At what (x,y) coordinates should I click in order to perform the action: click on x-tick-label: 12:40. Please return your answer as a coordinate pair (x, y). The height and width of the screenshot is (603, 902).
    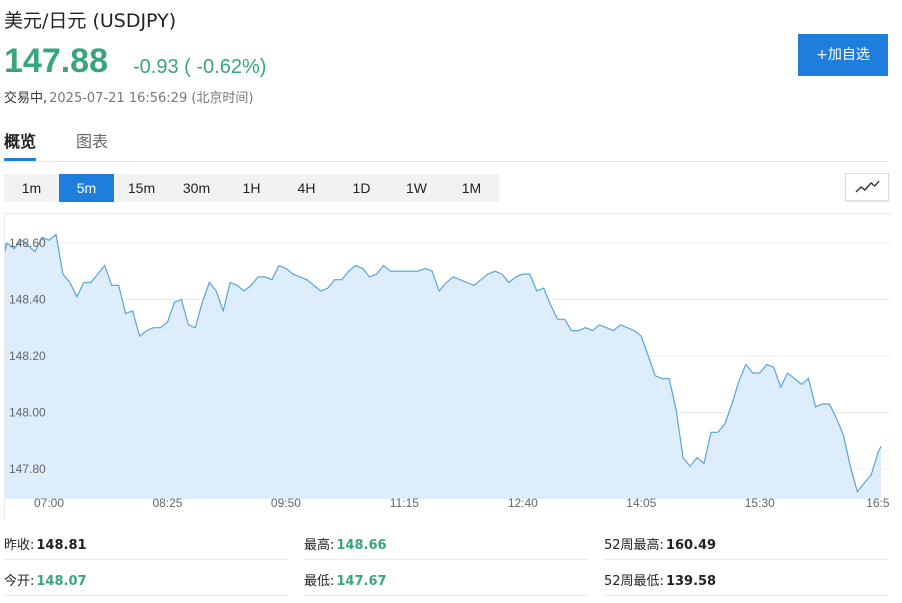
    Looking at the image, I should click on (523, 503).